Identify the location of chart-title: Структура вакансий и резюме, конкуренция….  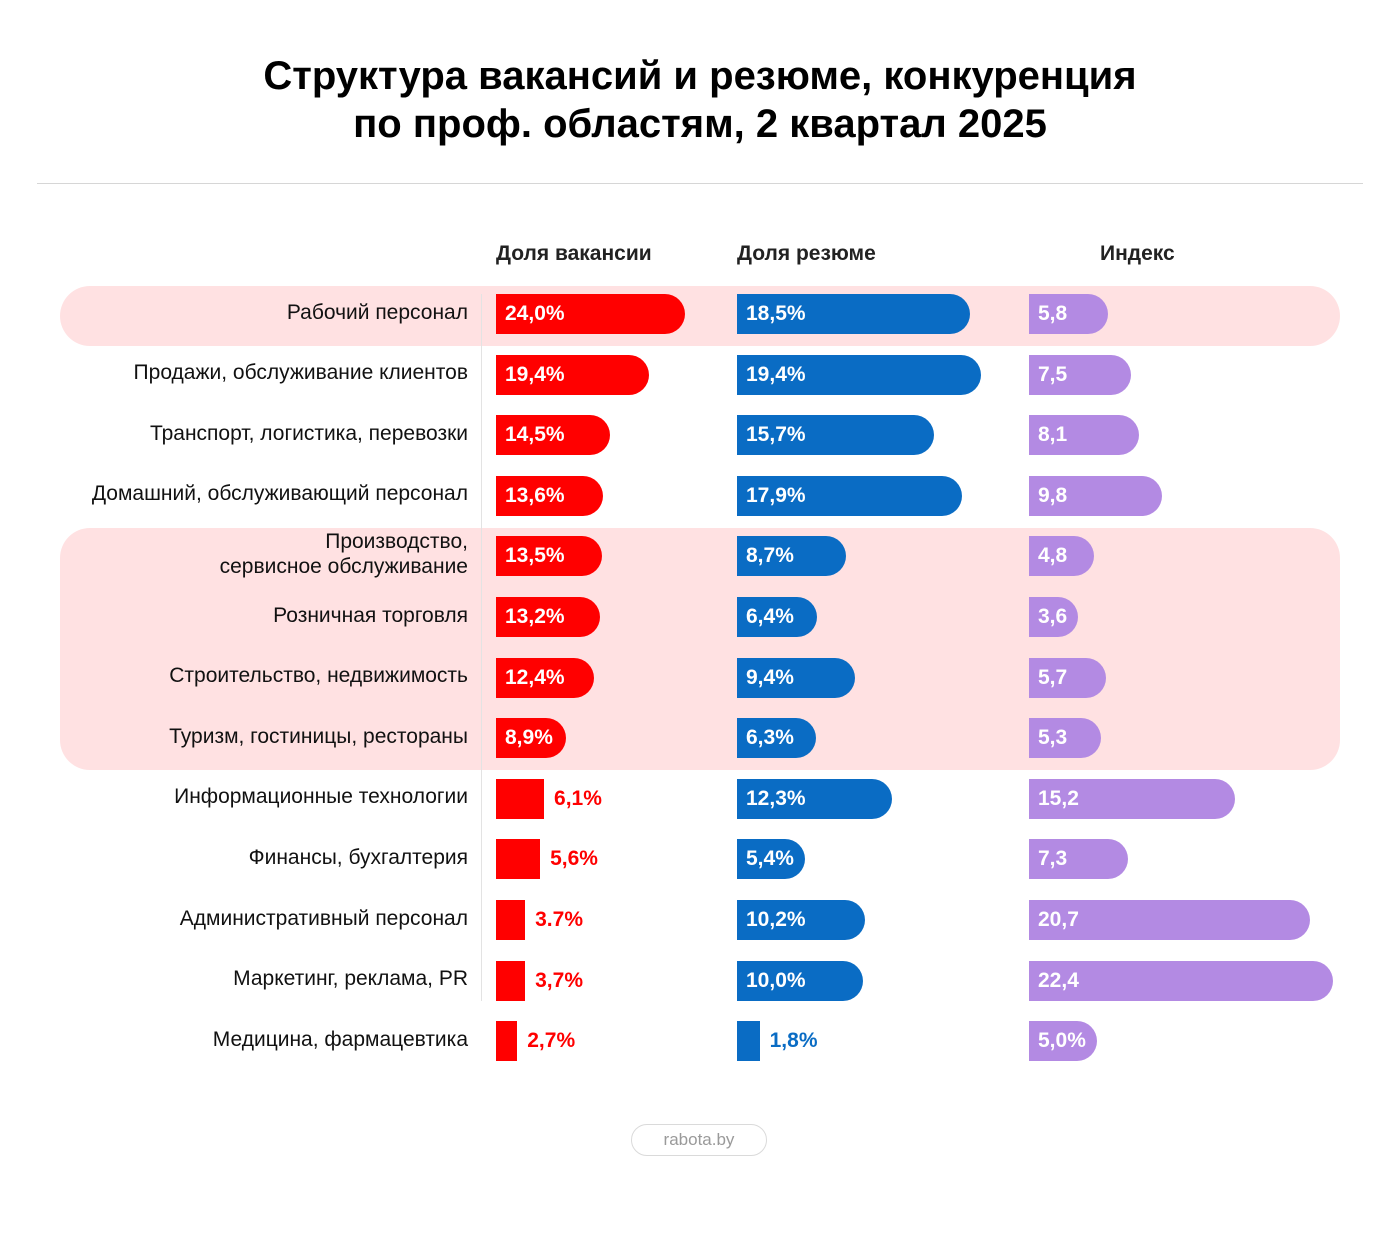
(700, 100).